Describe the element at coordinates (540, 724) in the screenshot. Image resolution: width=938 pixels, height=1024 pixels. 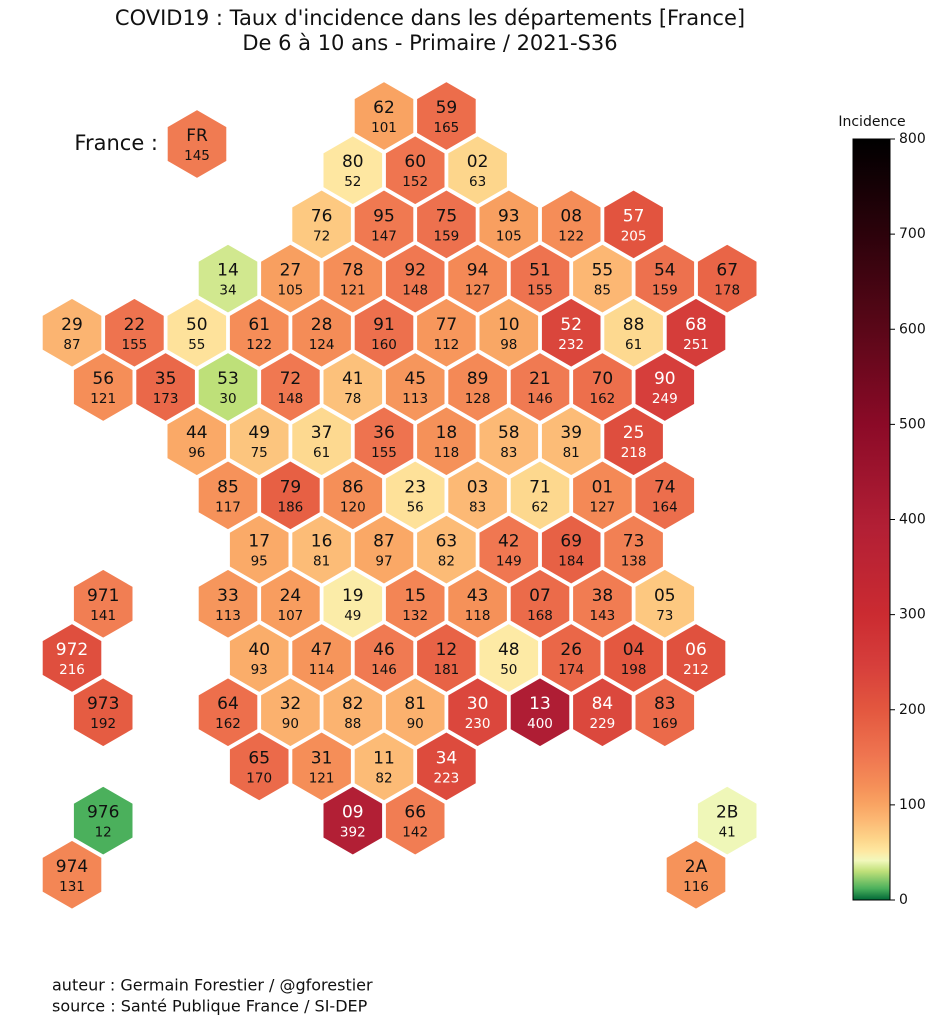
I see `hex-value: 400` at that location.